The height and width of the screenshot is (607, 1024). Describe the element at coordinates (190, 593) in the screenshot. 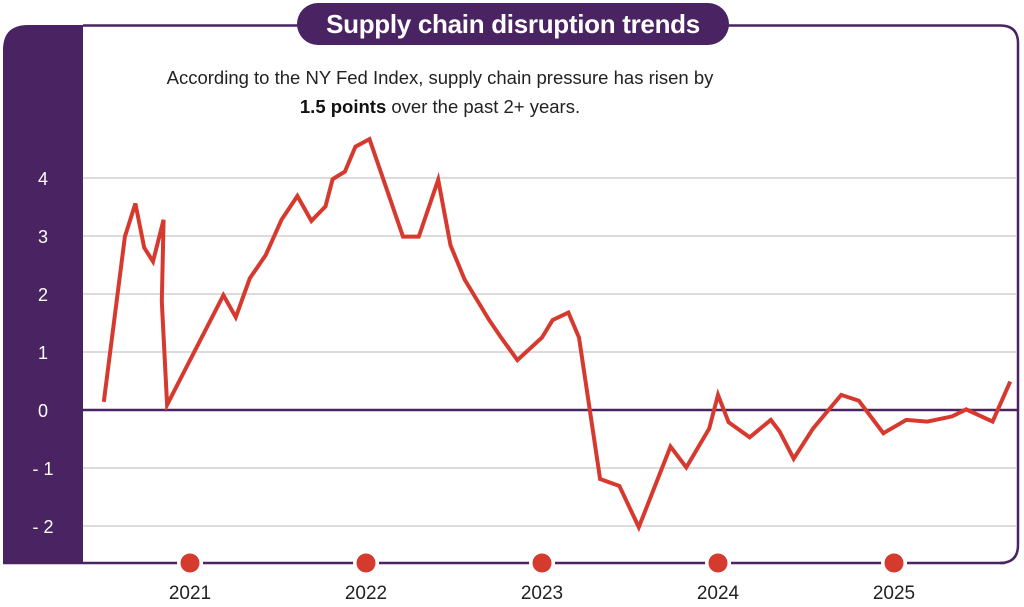

I see `x-tick-label: 2021` at that location.